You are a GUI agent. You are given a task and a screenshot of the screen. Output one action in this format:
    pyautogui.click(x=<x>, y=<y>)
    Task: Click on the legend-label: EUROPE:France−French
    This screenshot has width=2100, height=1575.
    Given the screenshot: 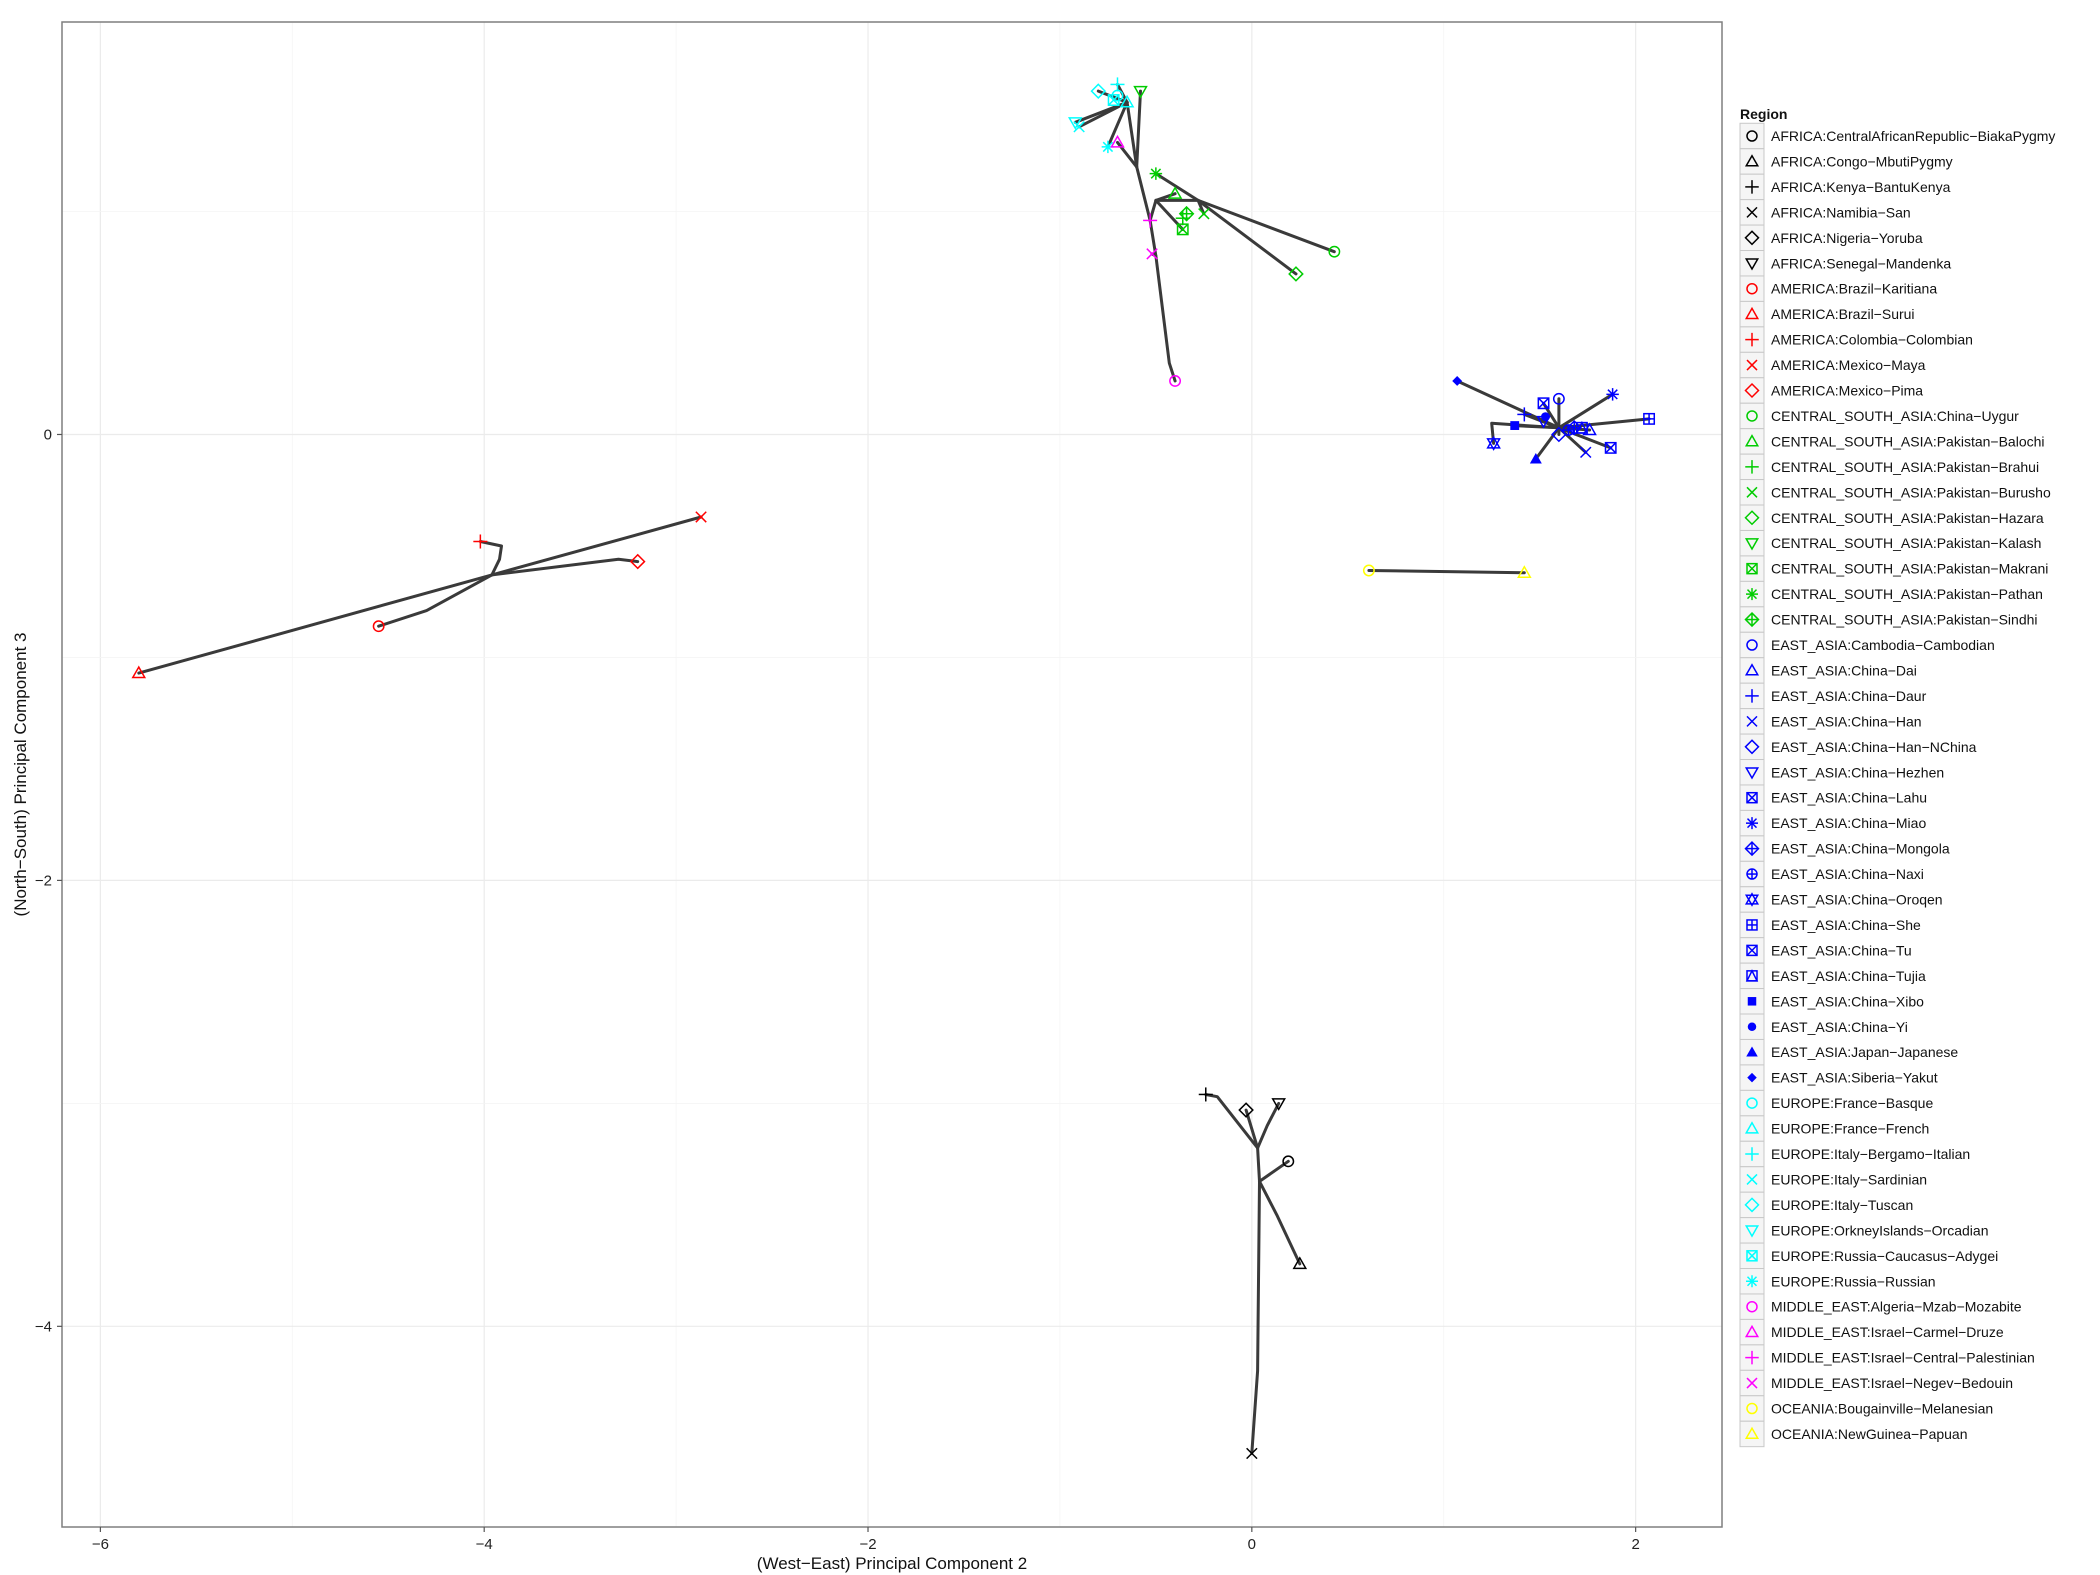 What is the action you would take?
    pyautogui.click(x=1850, y=1129)
    